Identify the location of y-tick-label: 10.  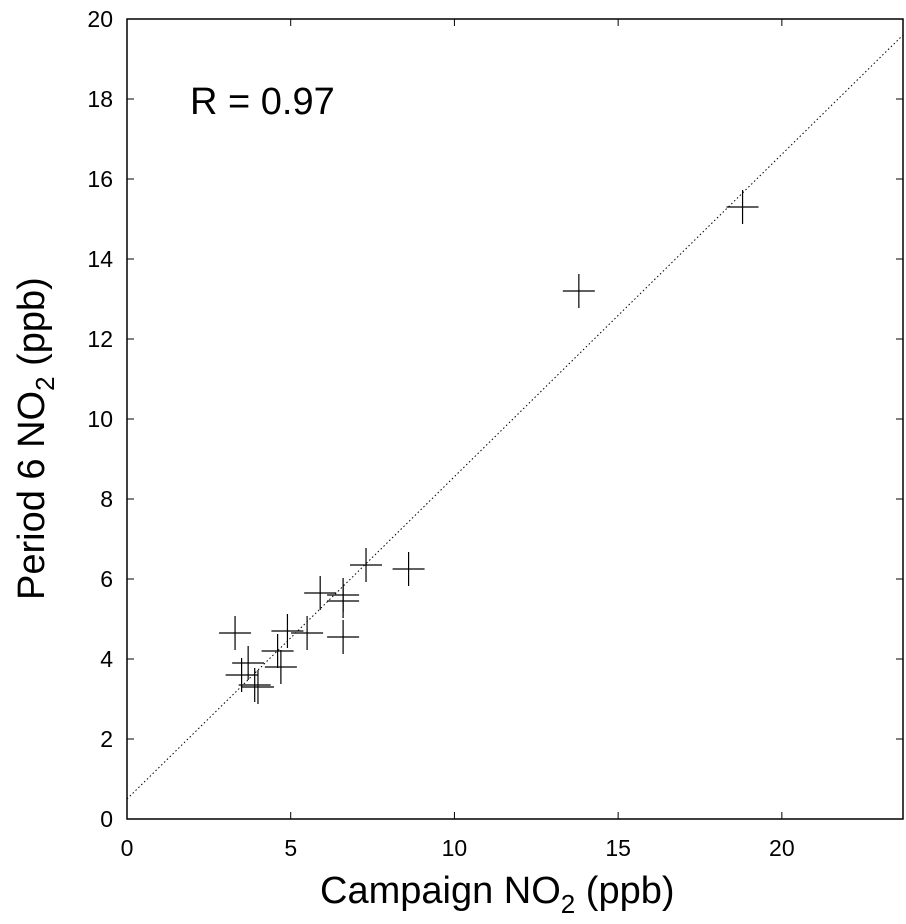
(100, 419).